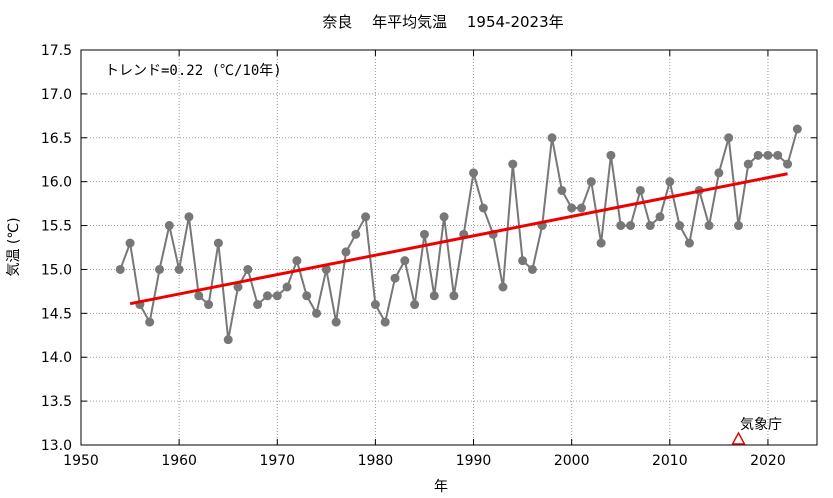 This screenshot has height=498, width=833. I want to click on credit-label: 気象庁, so click(761, 425).